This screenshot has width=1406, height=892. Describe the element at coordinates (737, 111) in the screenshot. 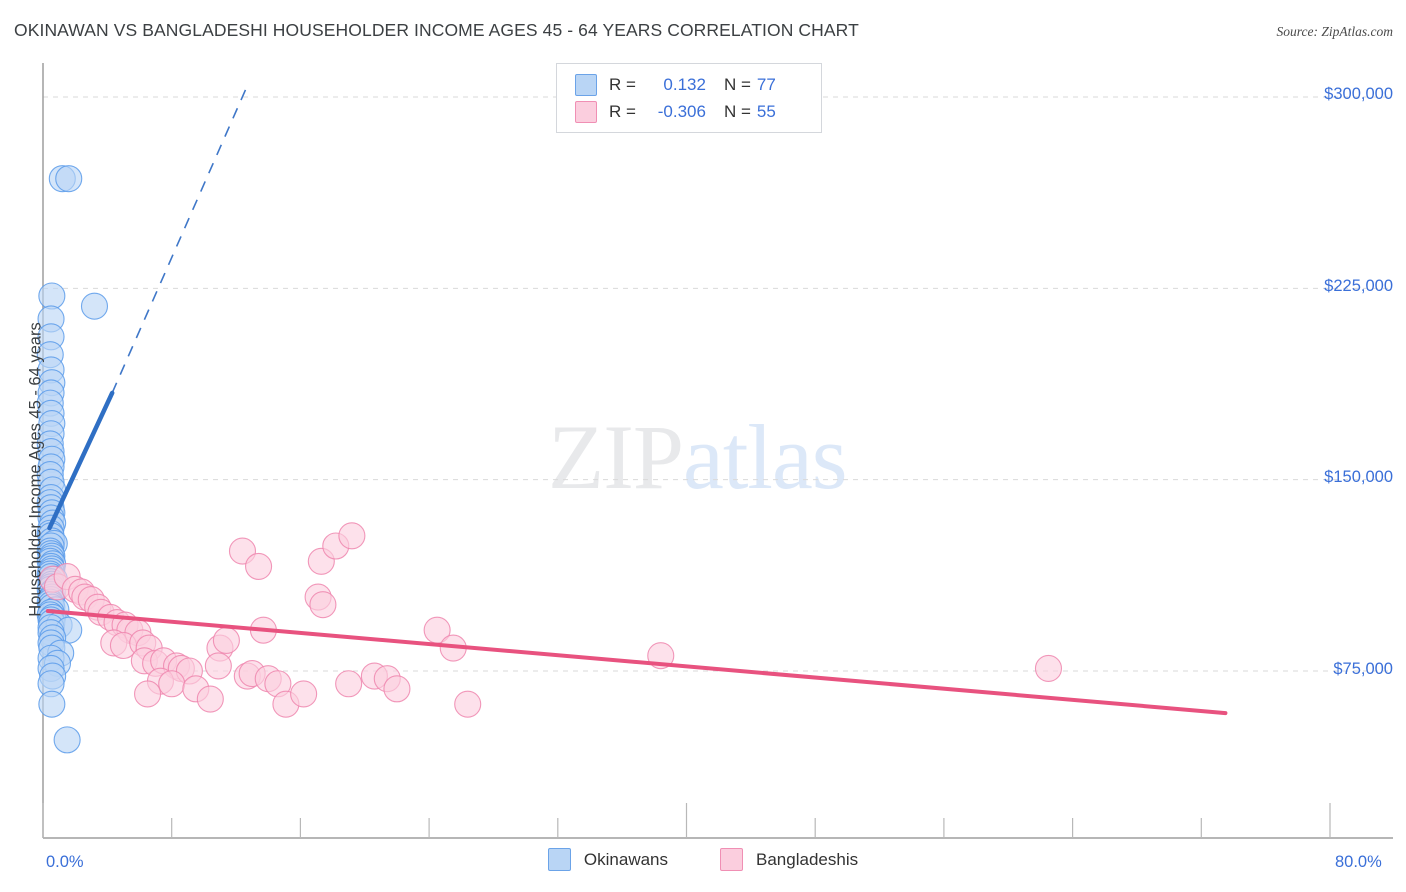

I see `n-label-bangladeshis: N =` at that location.